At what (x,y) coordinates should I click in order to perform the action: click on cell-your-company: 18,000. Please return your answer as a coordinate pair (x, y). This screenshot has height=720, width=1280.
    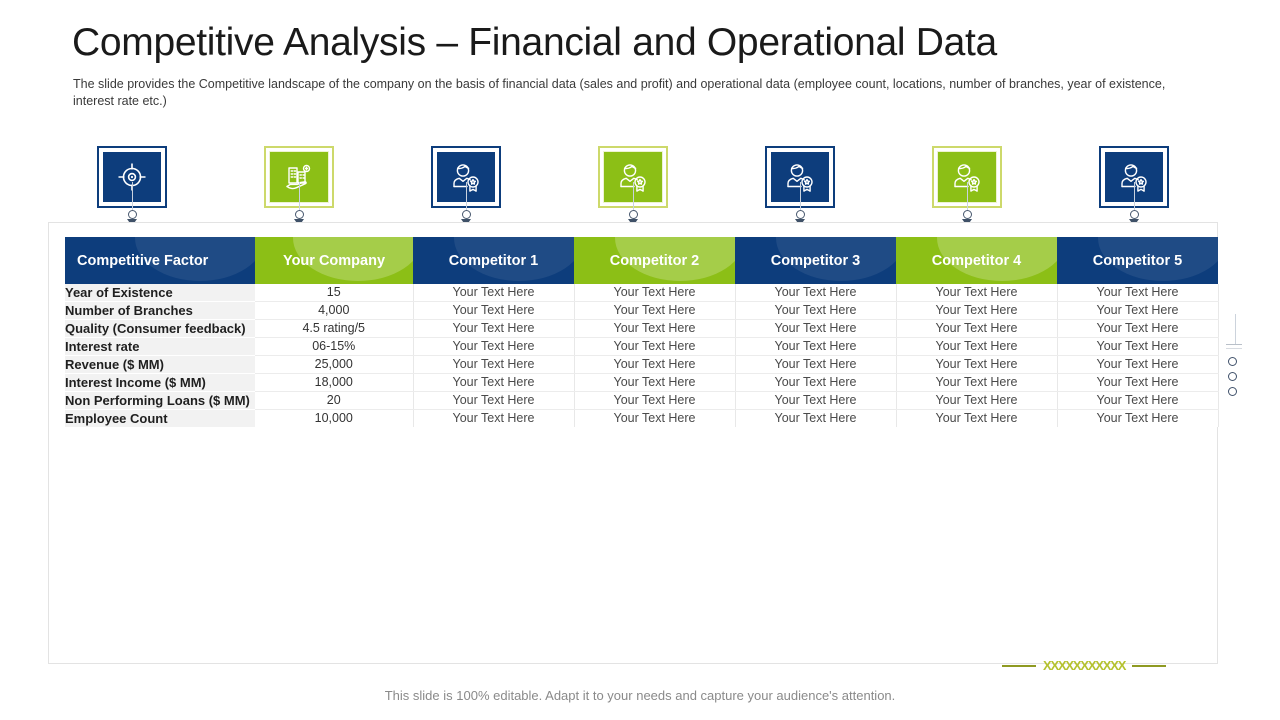
    Looking at the image, I should click on (334, 382).